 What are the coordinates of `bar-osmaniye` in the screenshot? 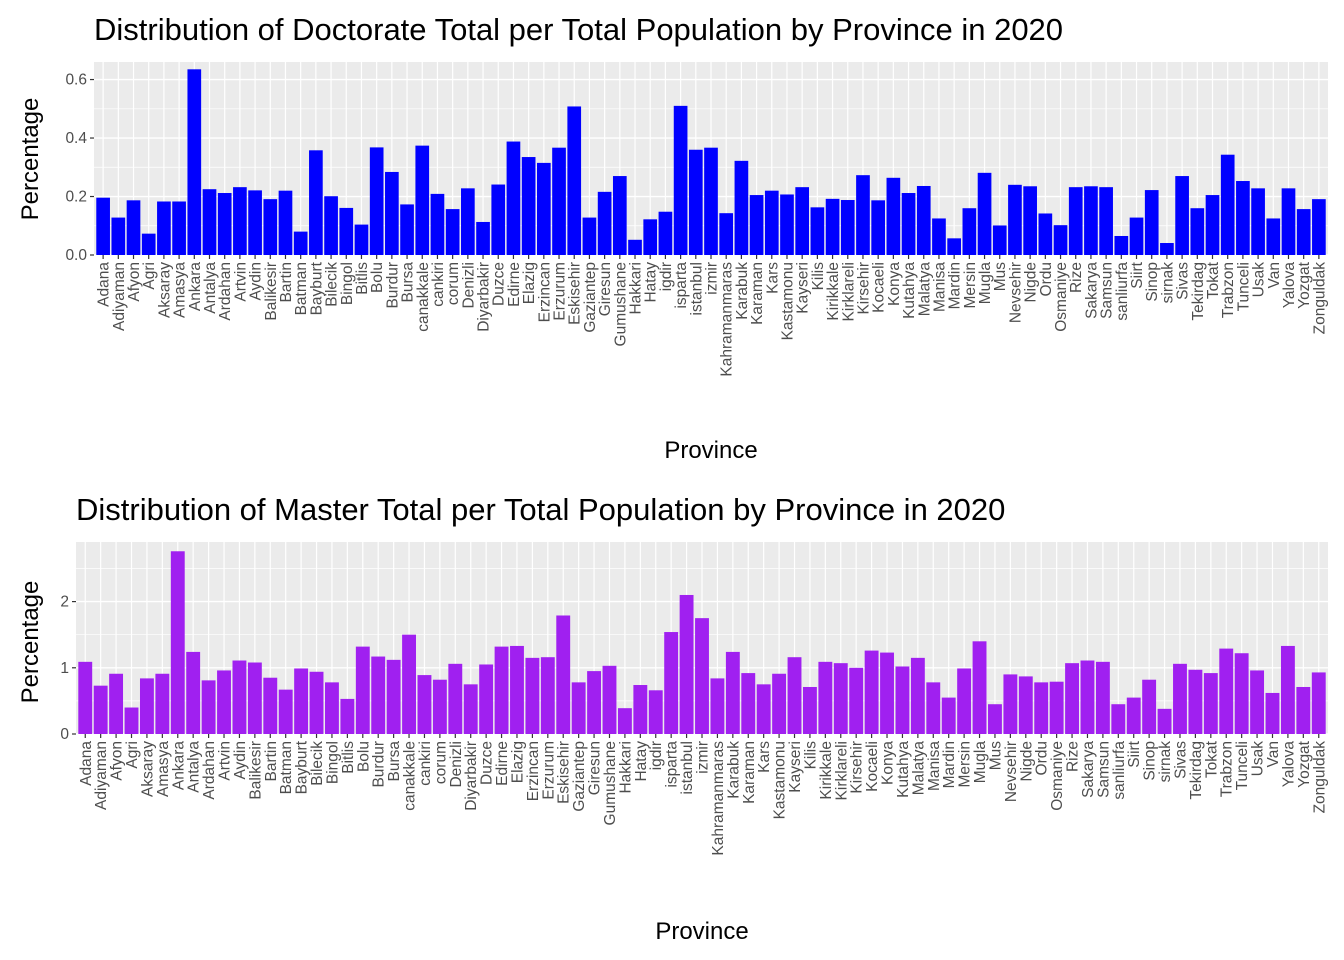 It's located at (1060, 240).